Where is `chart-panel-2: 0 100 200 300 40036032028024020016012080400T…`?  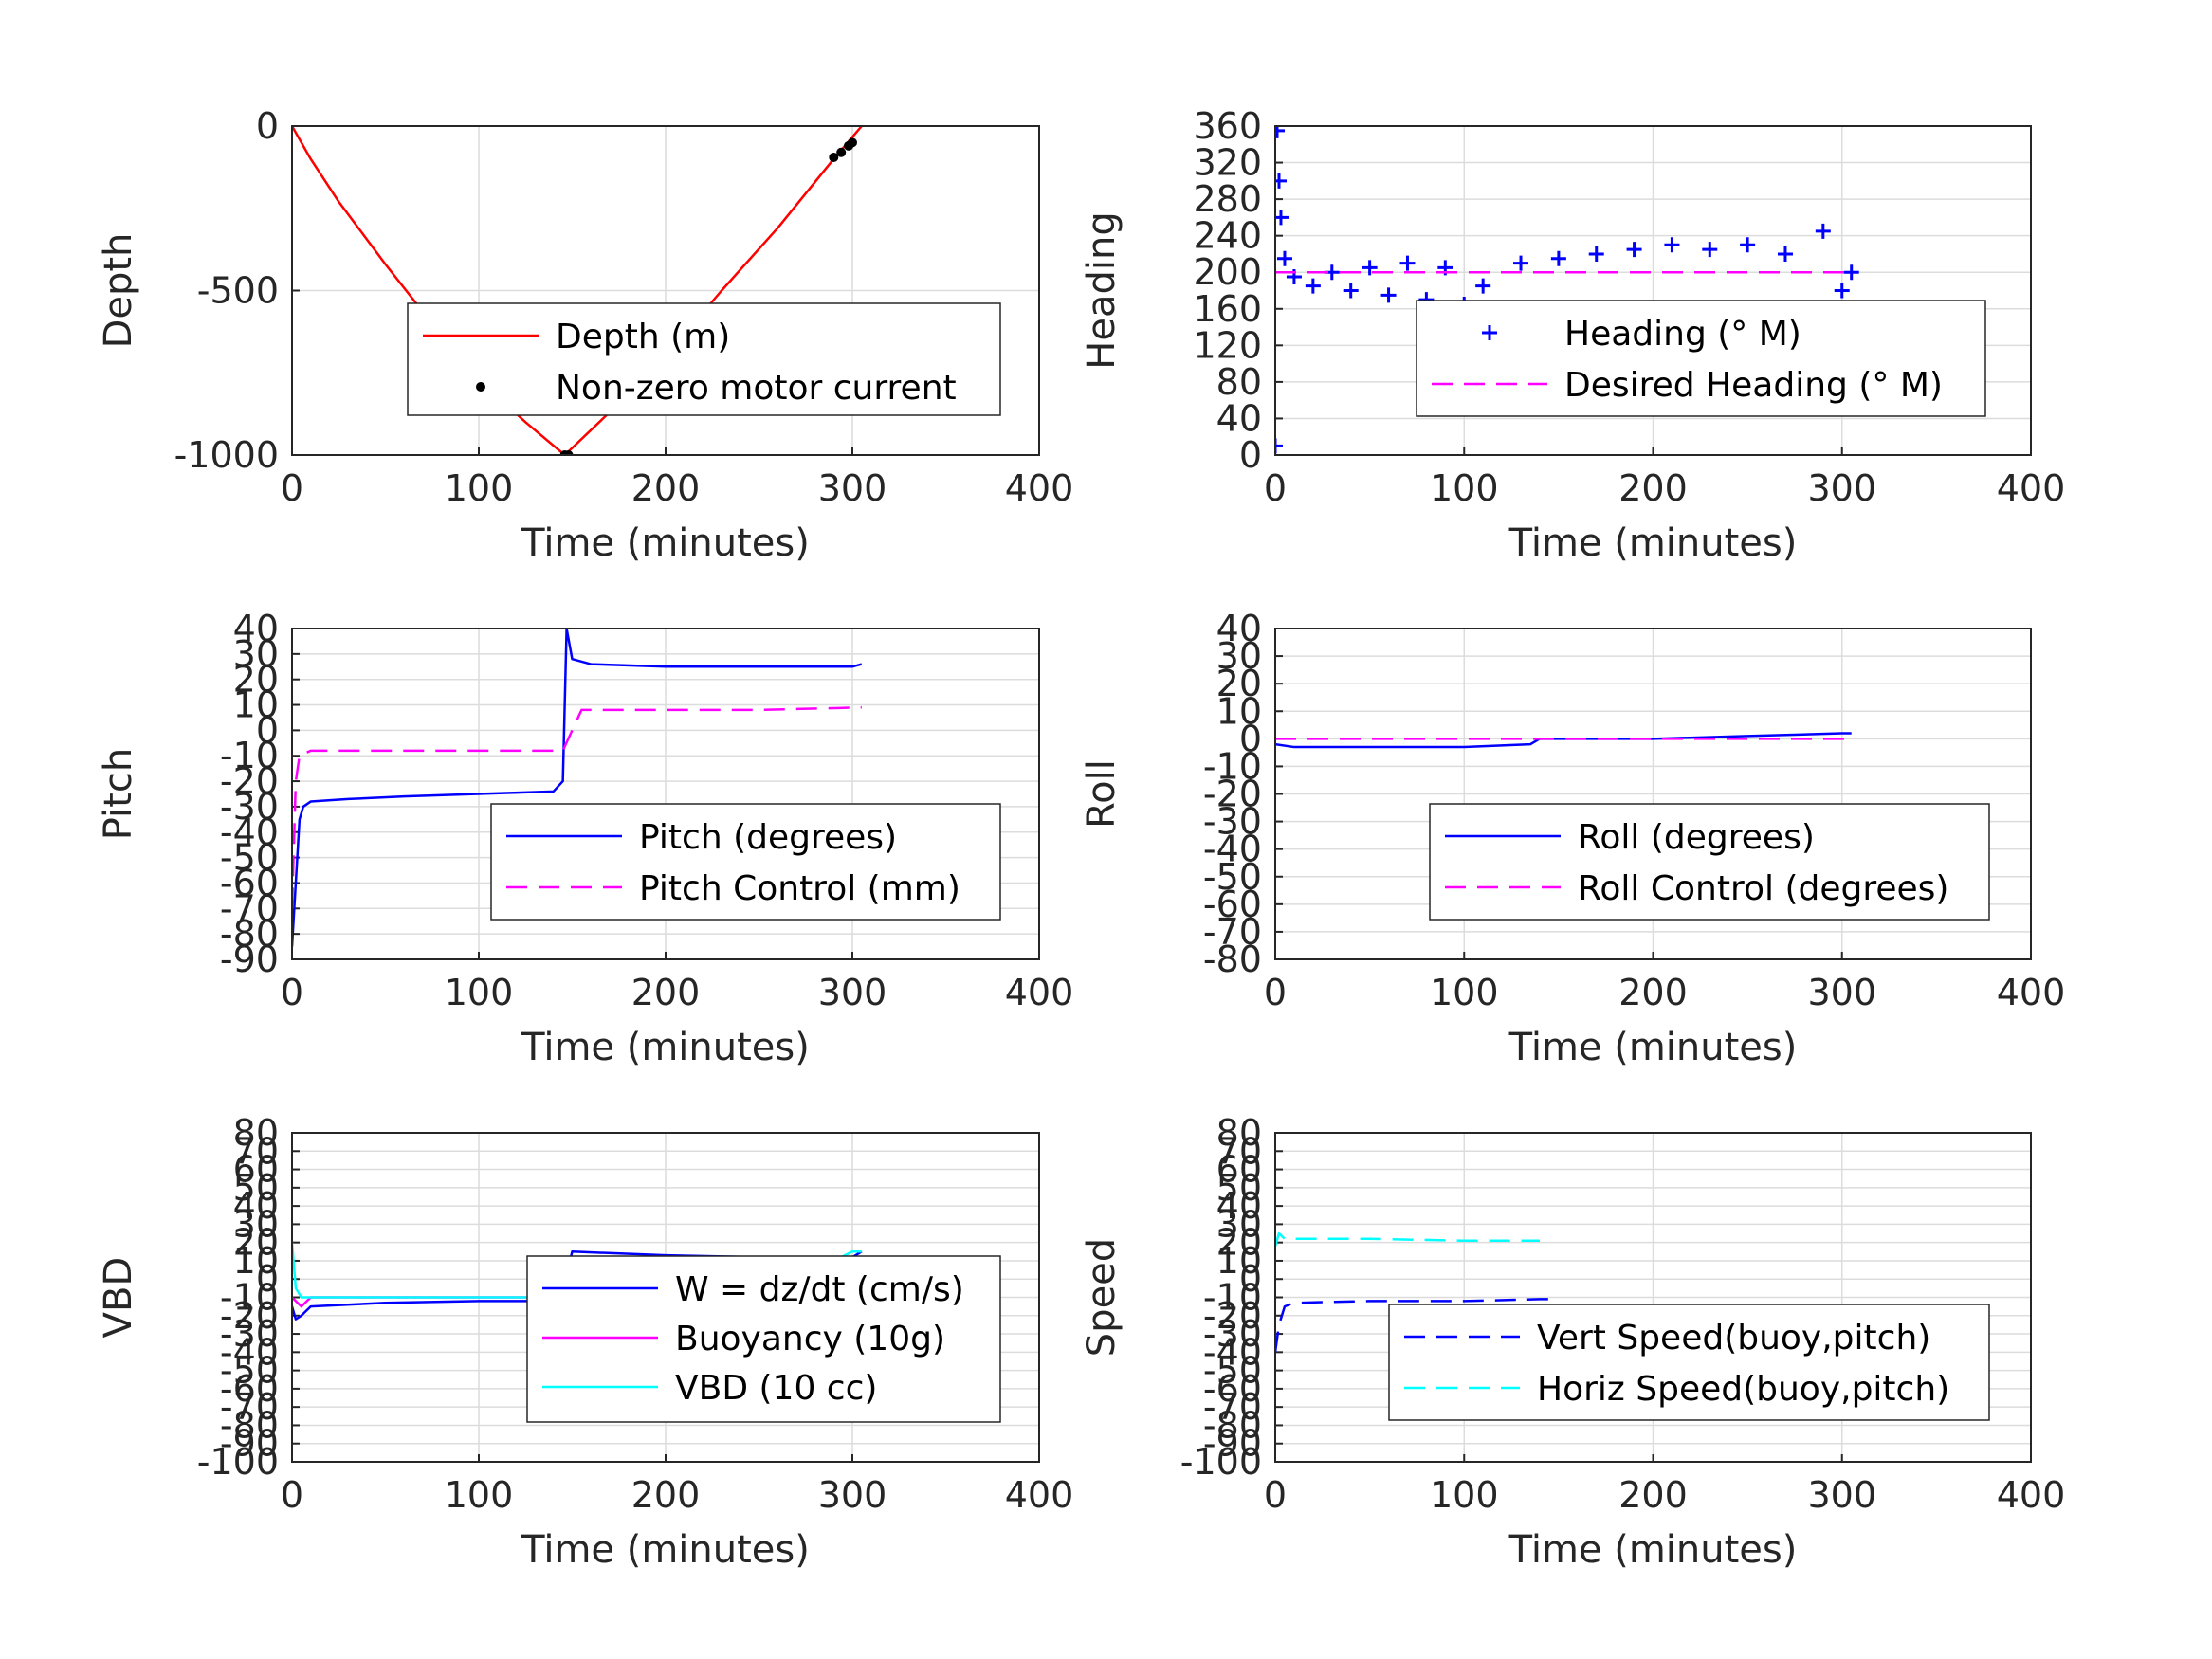
chart-panel-2: 0 100 200 300 40036032028024020016012080400T… is located at coordinates (1572, 335).